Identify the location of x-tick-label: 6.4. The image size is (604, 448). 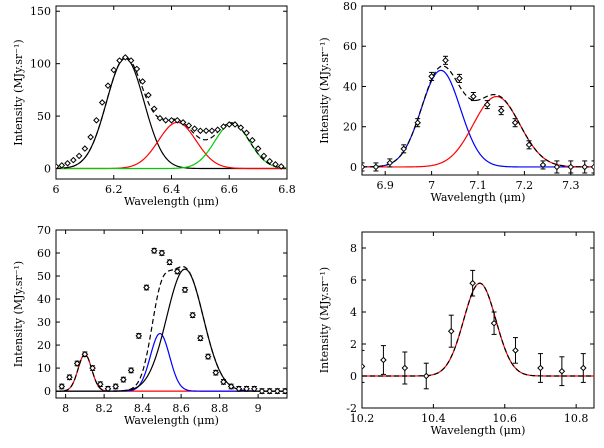
(172, 189).